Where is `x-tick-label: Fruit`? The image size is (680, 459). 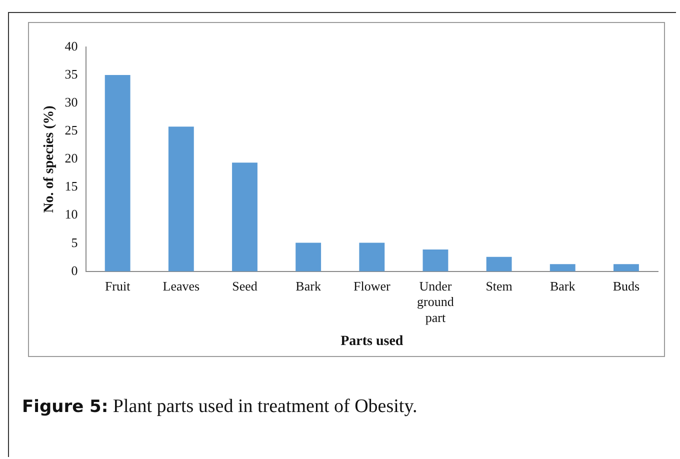
x-tick-label: Fruit is located at coordinates (117, 286).